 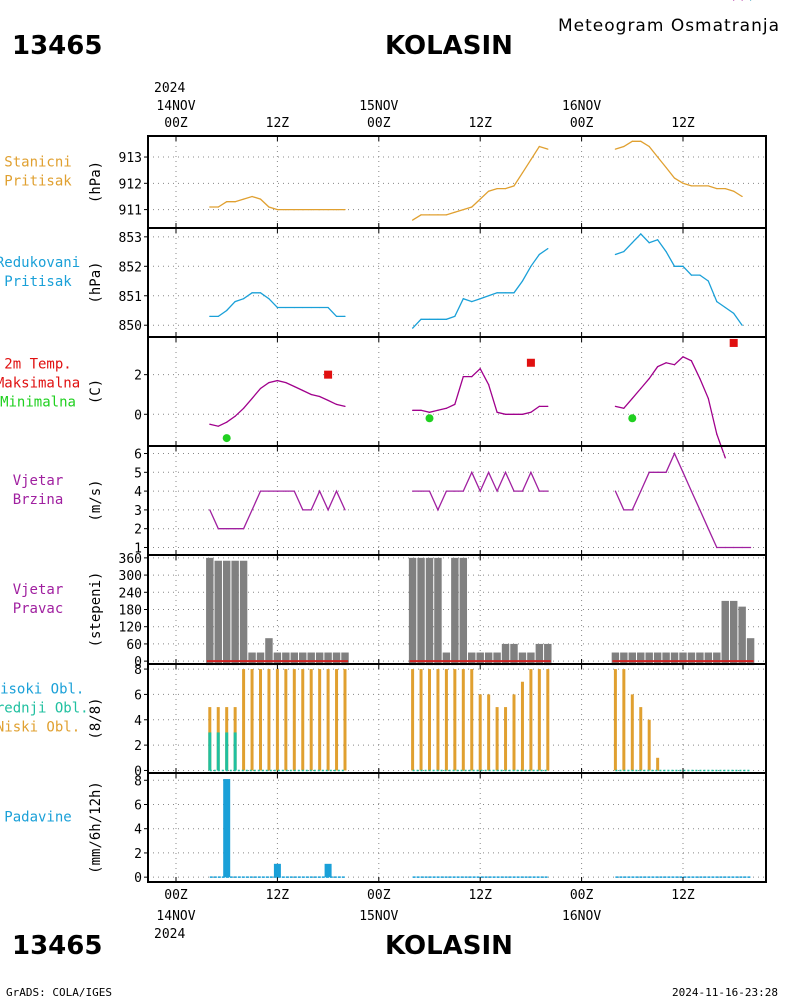 What do you see at coordinates (130, 238) in the screenshot?
I see `y-tick-label: 853` at bounding box center [130, 238].